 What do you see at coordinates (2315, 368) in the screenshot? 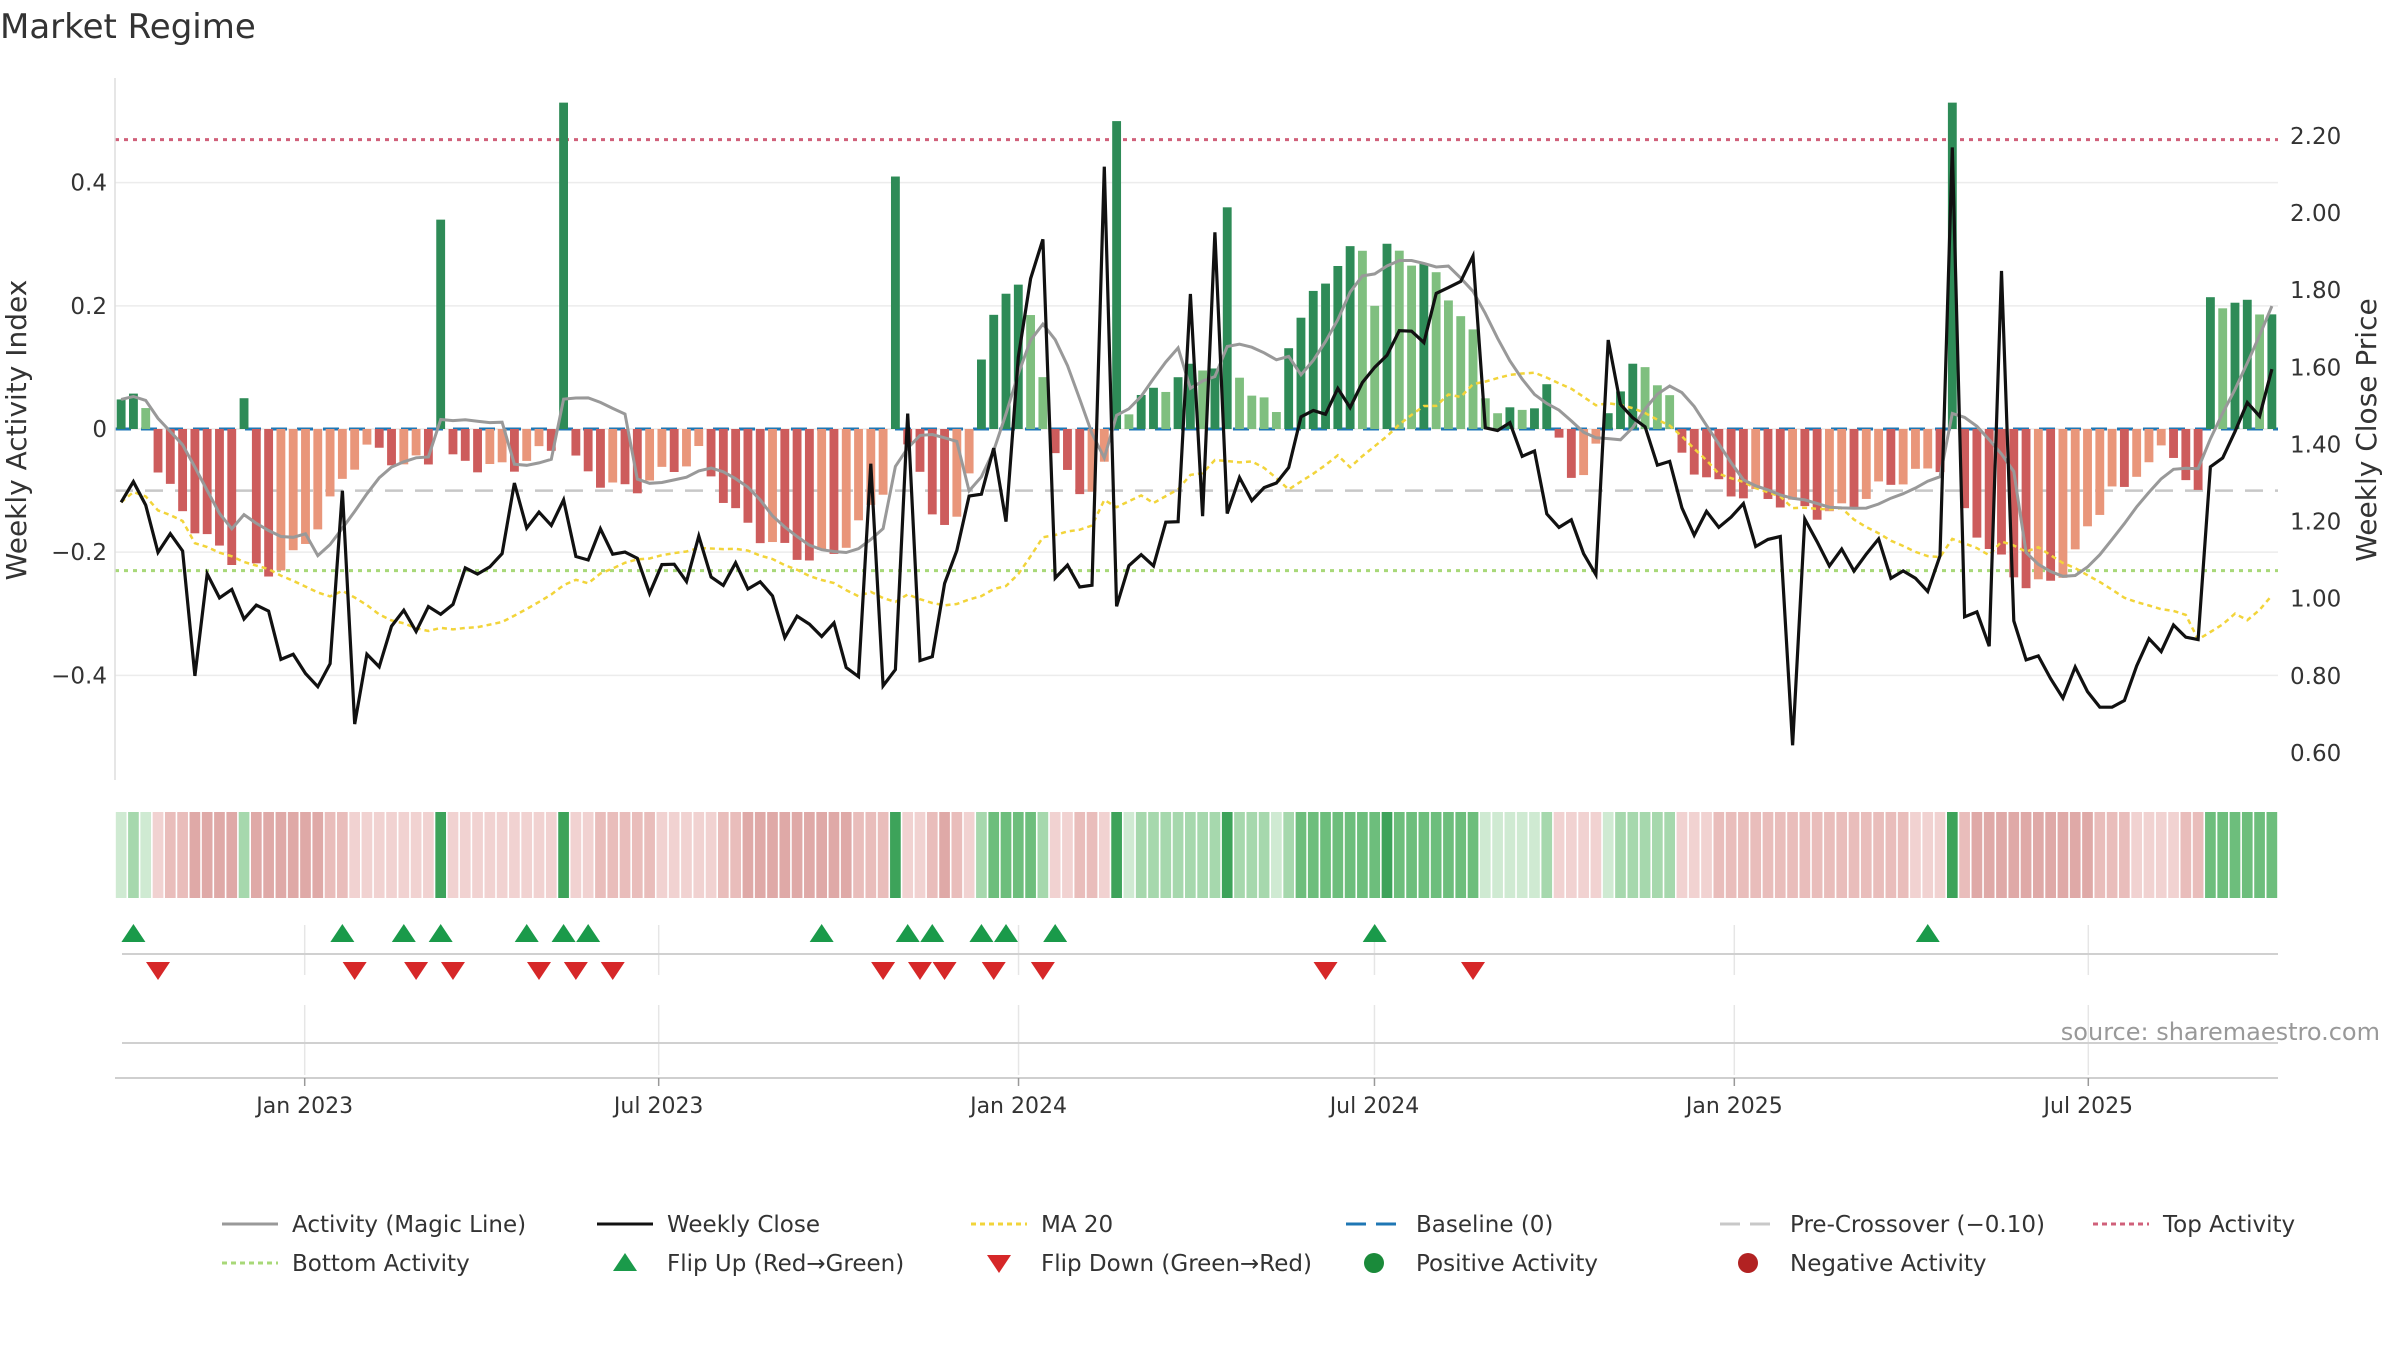
I see `y-right-tick-label: 1.60` at bounding box center [2315, 368].